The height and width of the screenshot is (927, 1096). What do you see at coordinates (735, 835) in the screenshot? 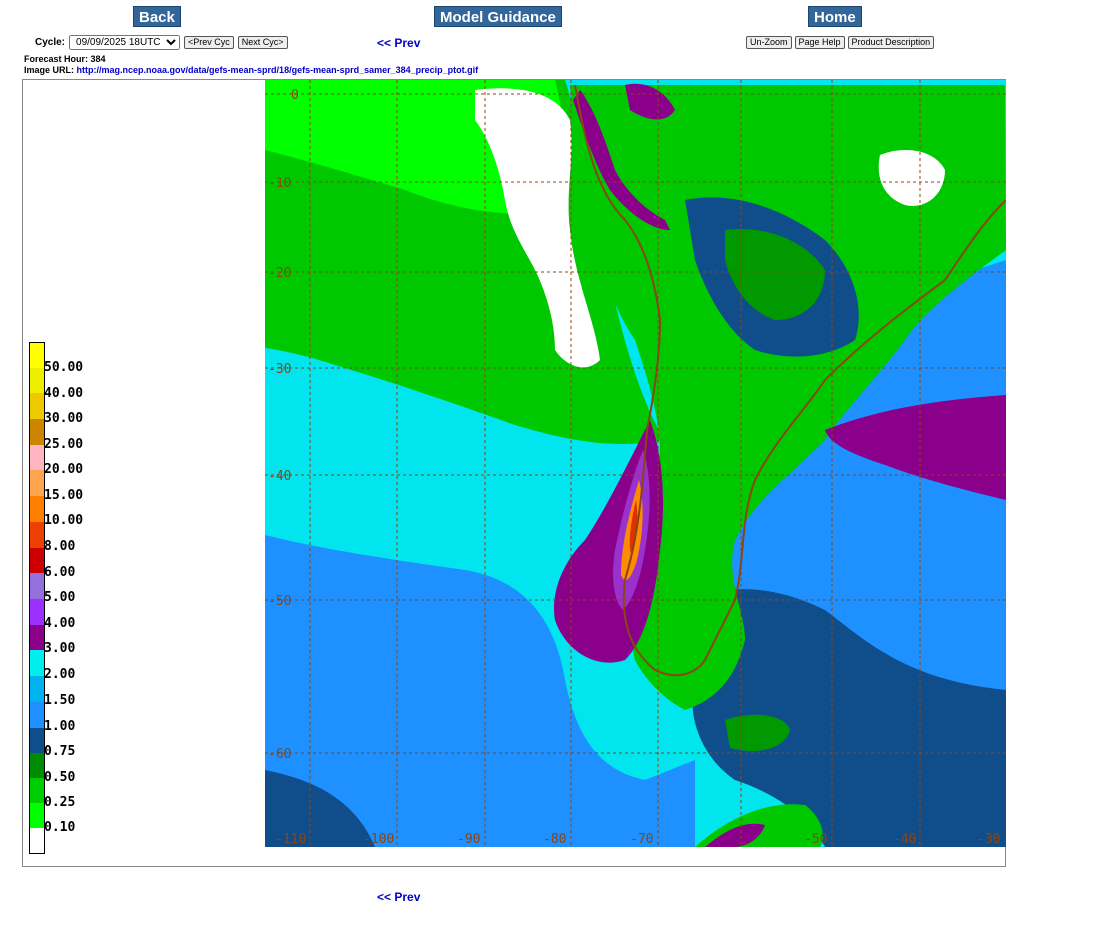
I see `antarctic-purple-spot` at bounding box center [735, 835].